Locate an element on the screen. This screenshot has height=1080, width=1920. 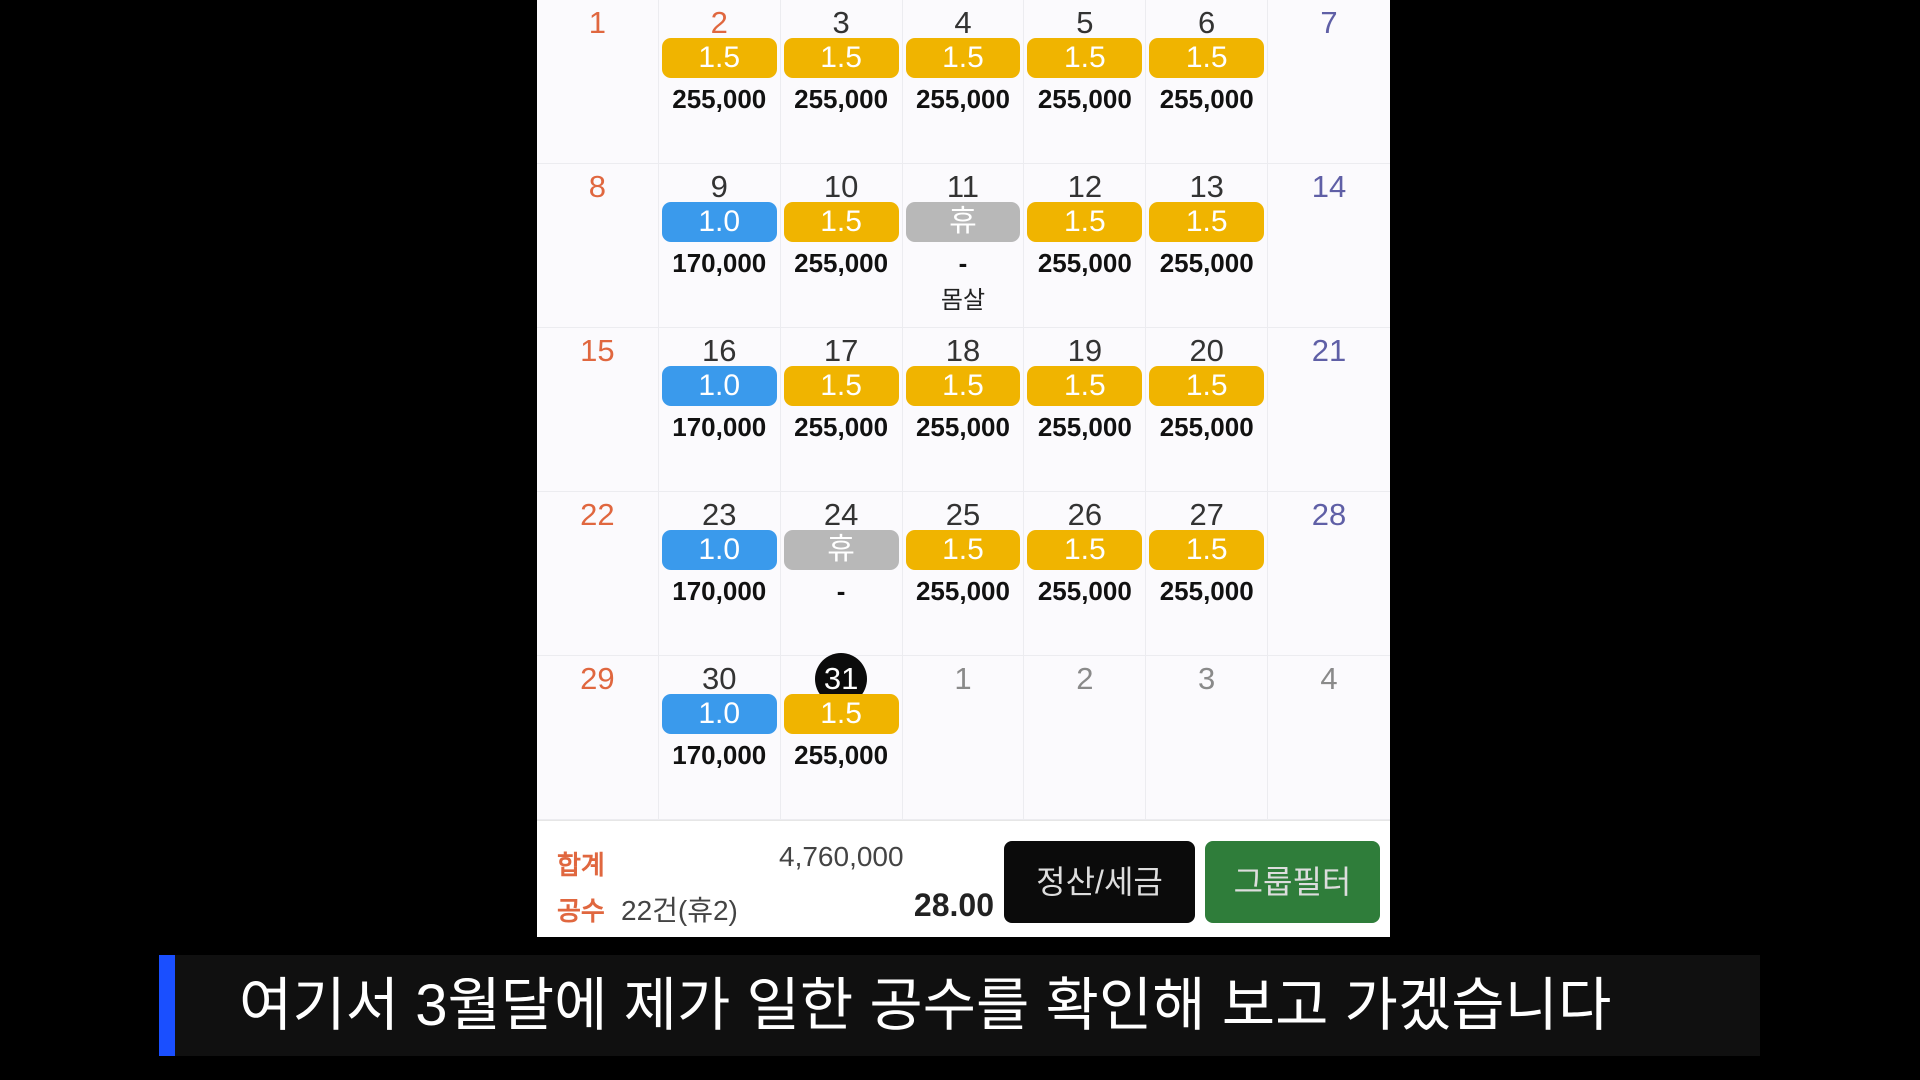
video-subtitle: 여기서 3월달에 제가 일한 공수를 확인해 보고 가겠습니다 is located at coordinates (959, 1005).